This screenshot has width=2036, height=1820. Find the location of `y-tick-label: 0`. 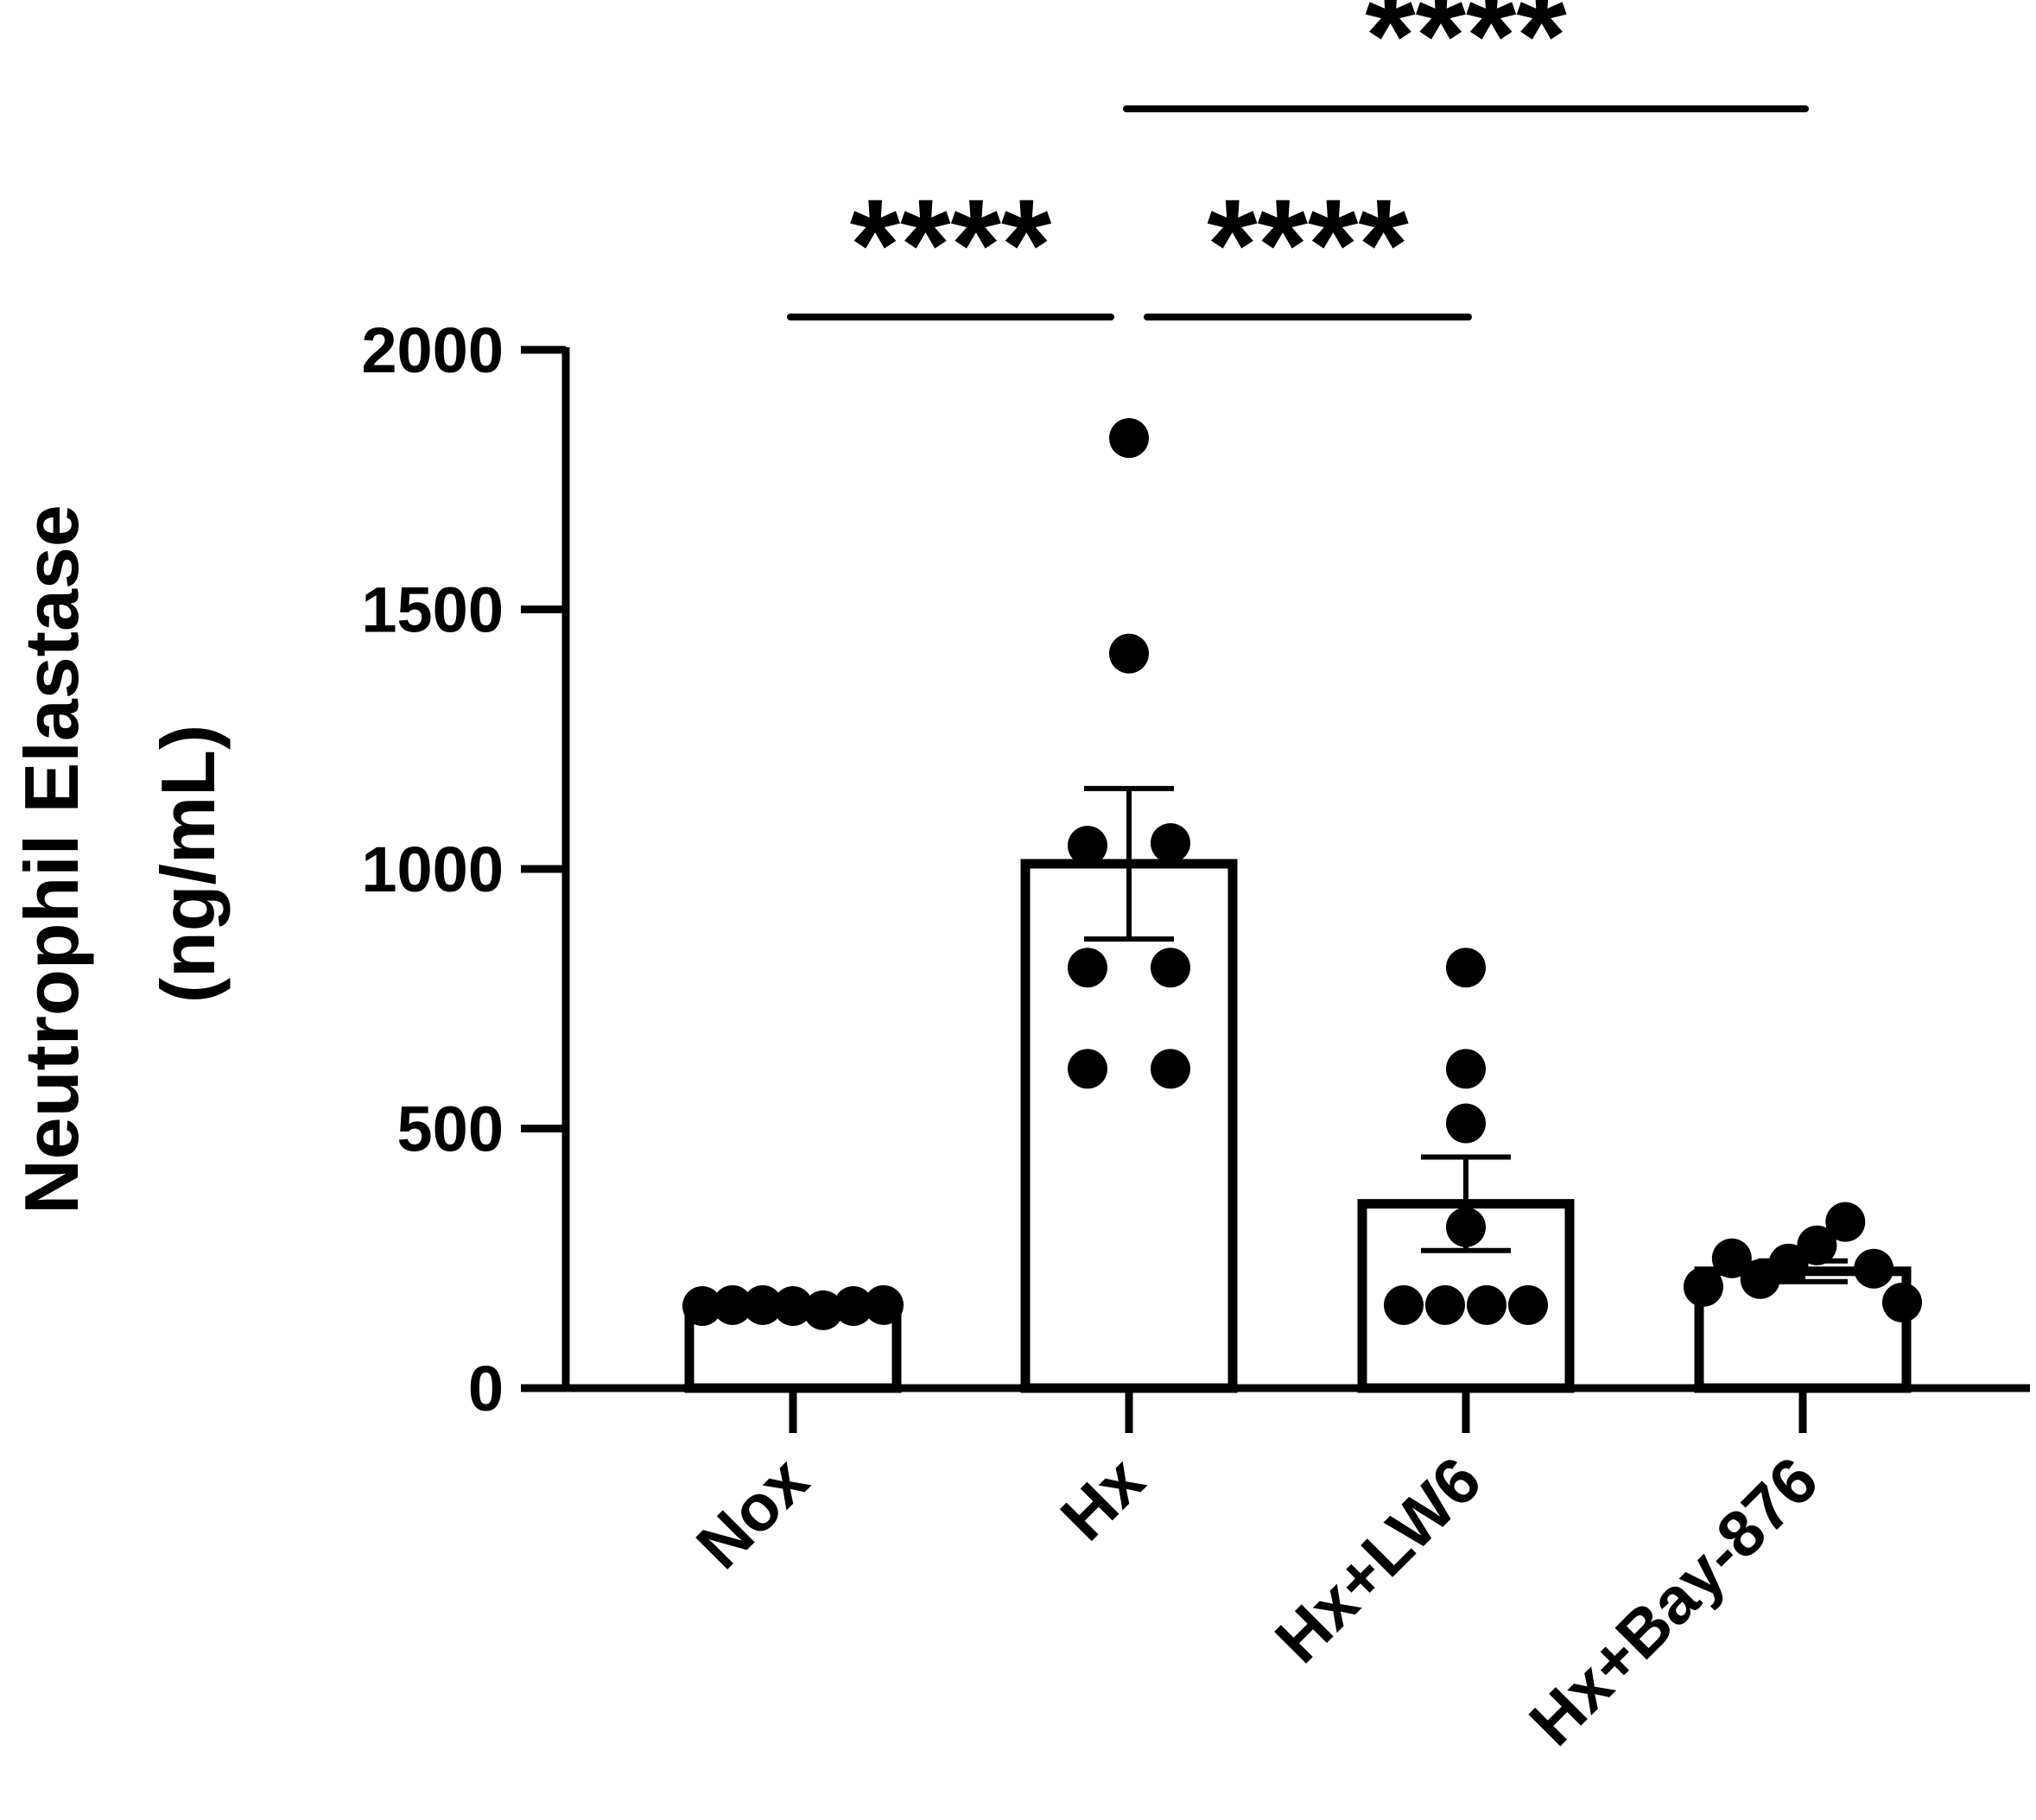

y-tick-label: 0 is located at coordinates (486, 1389).